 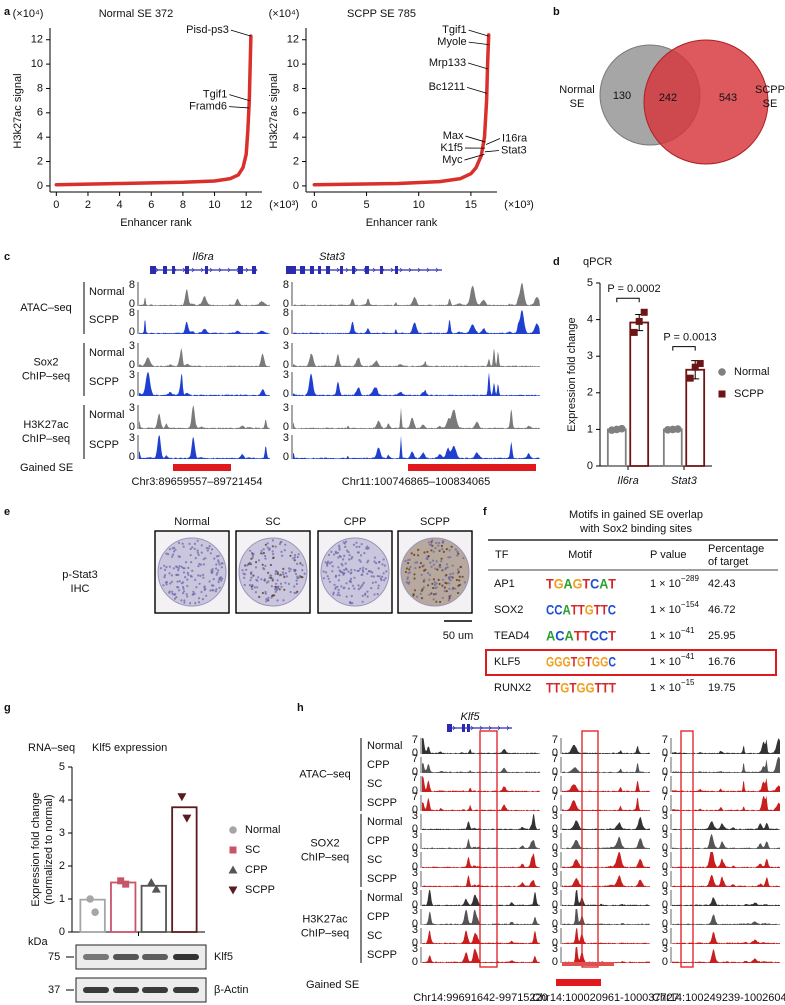 What do you see at coordinates (384, 822) in the screenshot?
I see `row-label: Normal` at bounding box center [384, 822].